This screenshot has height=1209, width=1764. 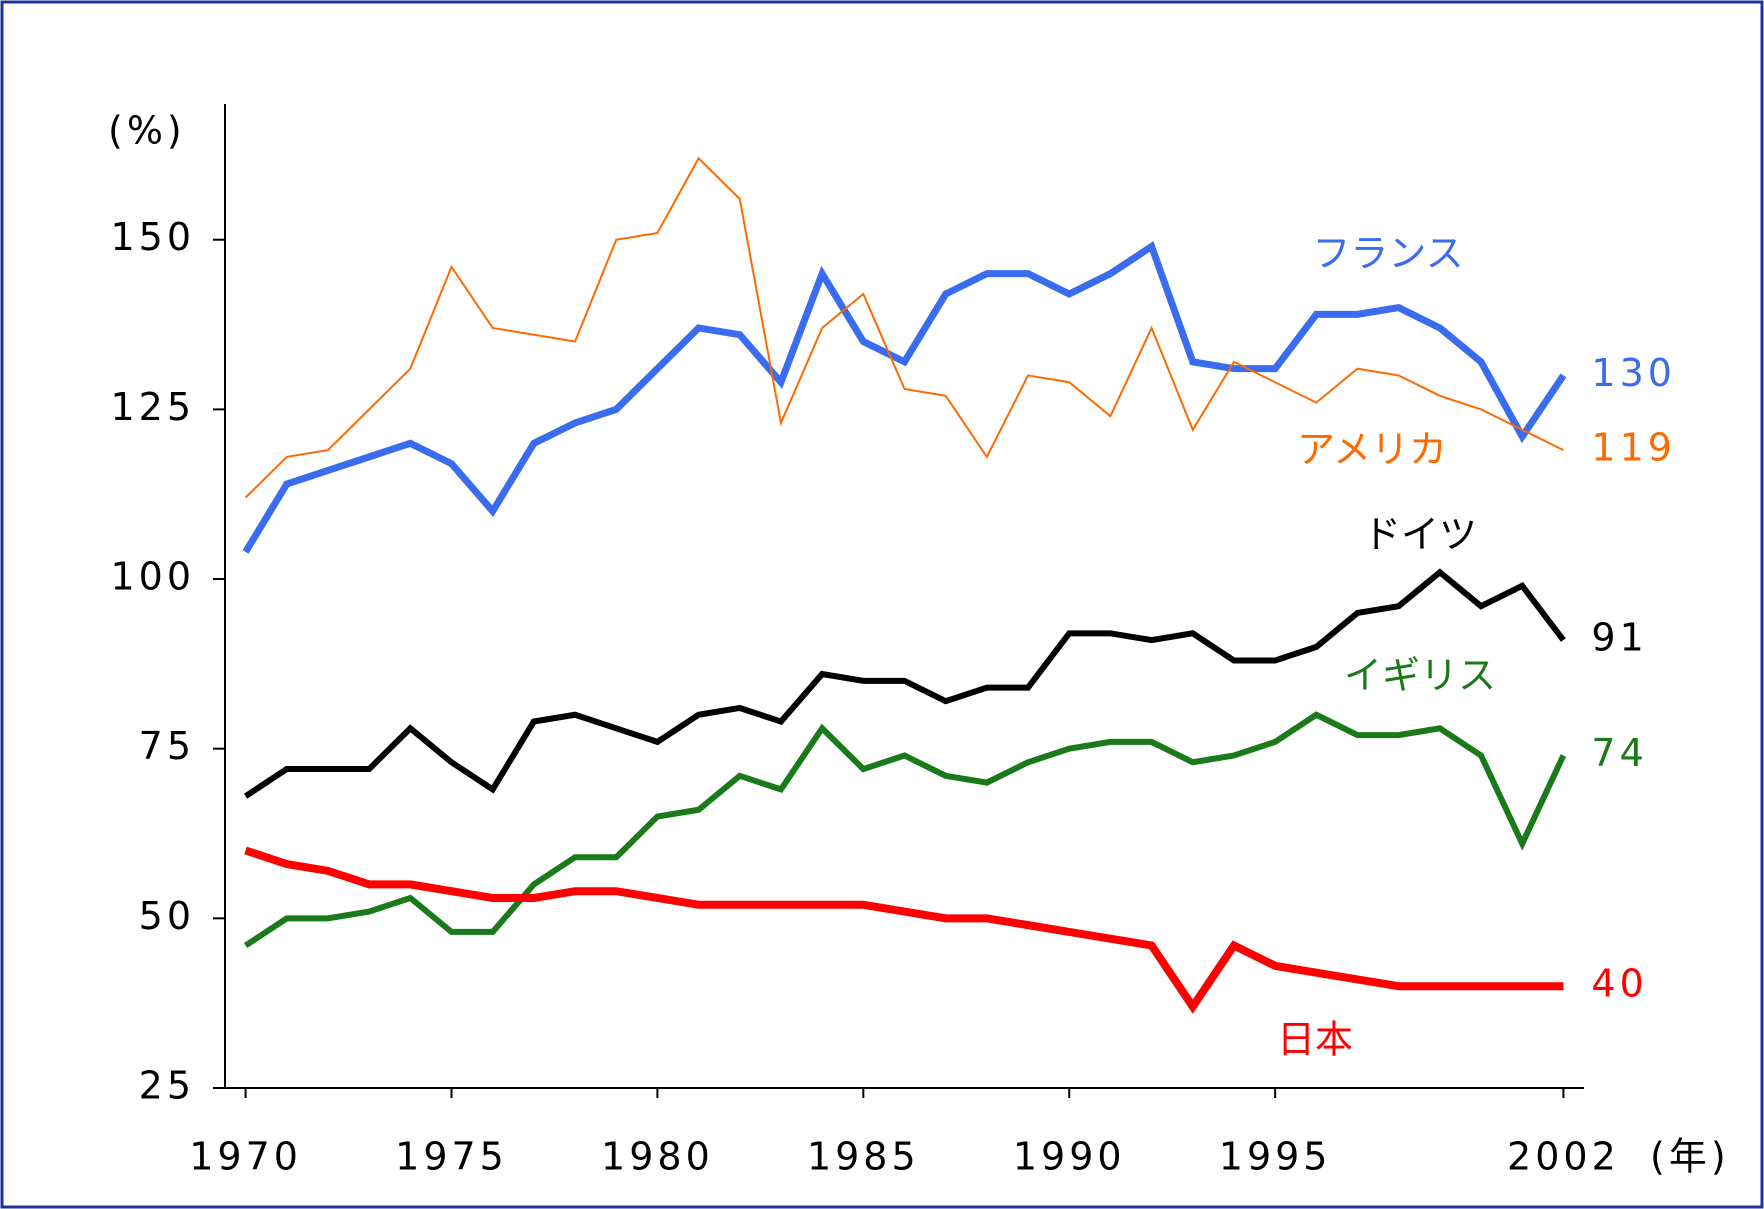 What do you see at coordinates (1619, 638) in the screenshot?
I see `end-value-label: 91` at bounding box center [1619, 638].